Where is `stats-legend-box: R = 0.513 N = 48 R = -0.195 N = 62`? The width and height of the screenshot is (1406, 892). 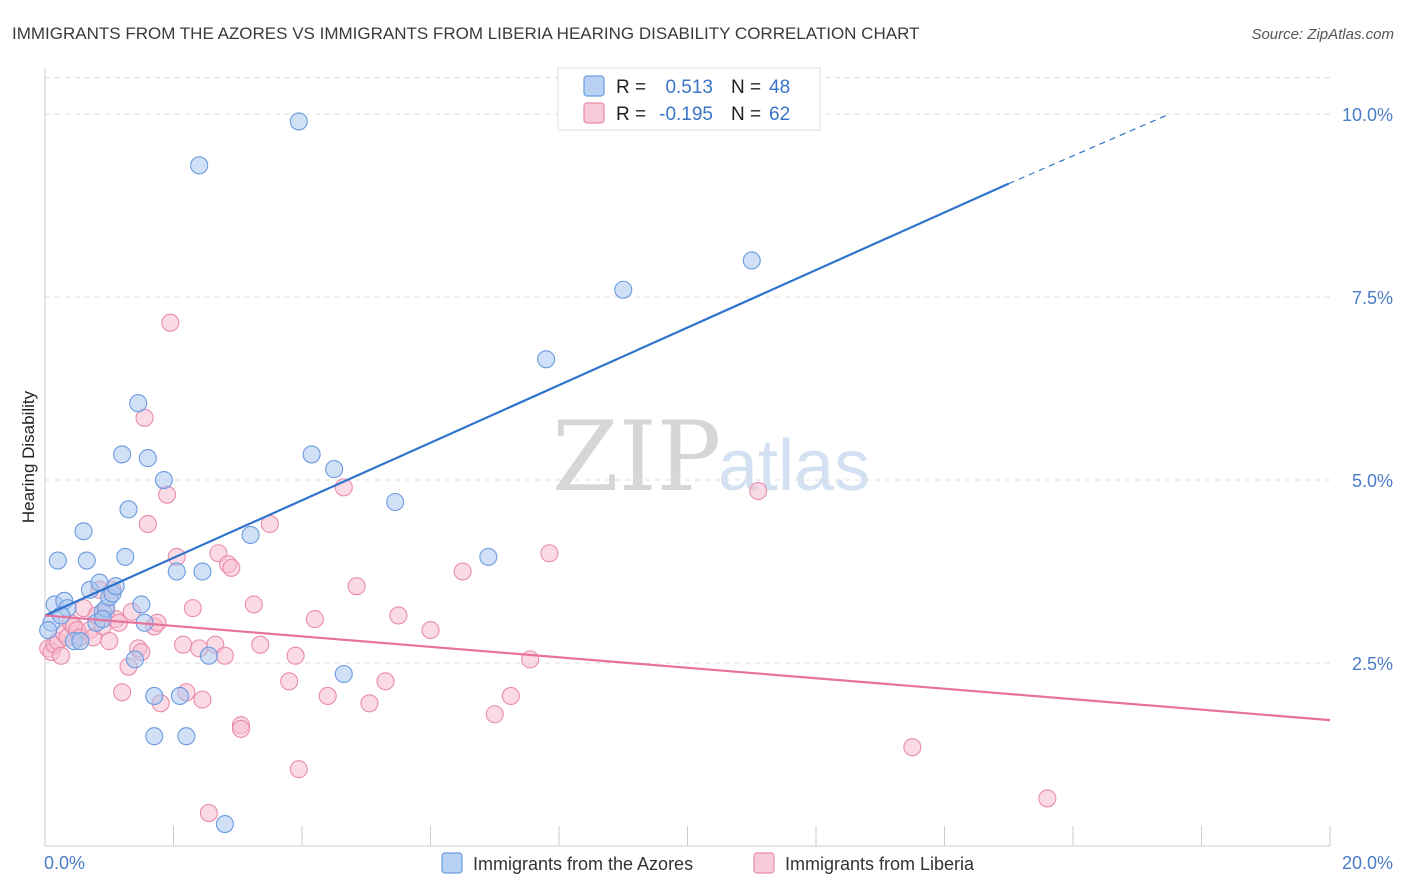 stats-legend-box: R = 0.513 N = 48 R = -0.195 N = 62 is located at coordinates (689, 99).